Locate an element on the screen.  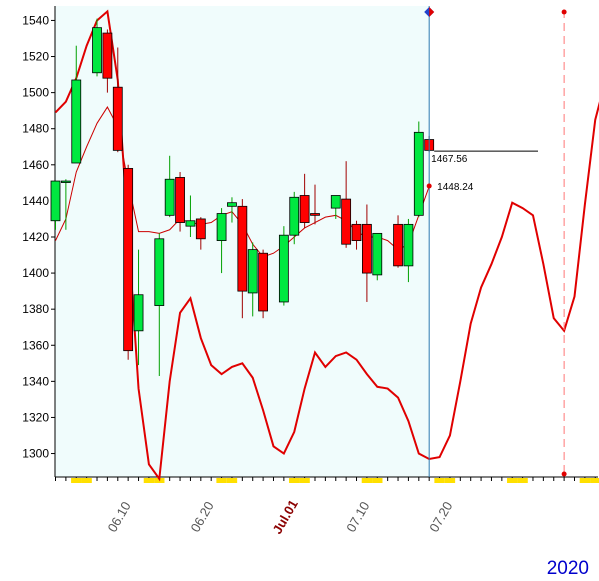
ma-value-label: 1448.24 is located at coordinates (455, 187).